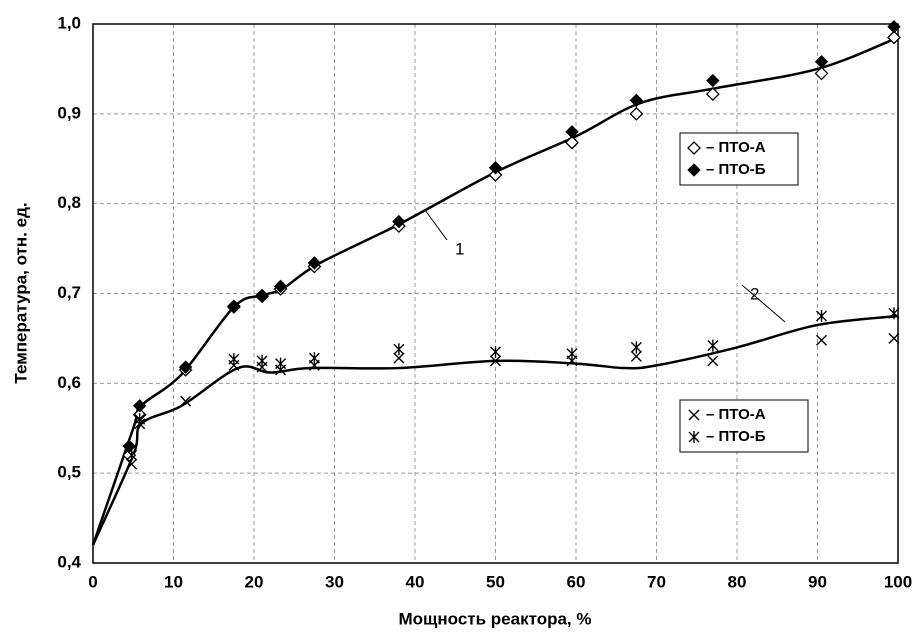  Describe the element at coordinates (92, 581) in the screenshot. I see `x-tick-label: 0` at that location.